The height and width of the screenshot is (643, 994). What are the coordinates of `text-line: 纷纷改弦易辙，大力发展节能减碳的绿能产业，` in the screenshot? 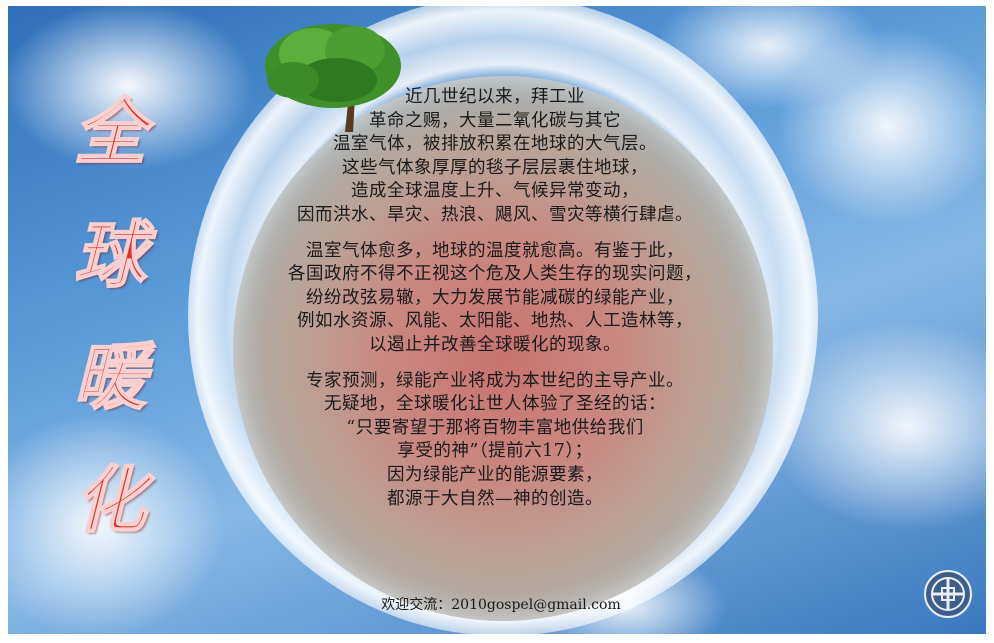 It's located at (495, 297).